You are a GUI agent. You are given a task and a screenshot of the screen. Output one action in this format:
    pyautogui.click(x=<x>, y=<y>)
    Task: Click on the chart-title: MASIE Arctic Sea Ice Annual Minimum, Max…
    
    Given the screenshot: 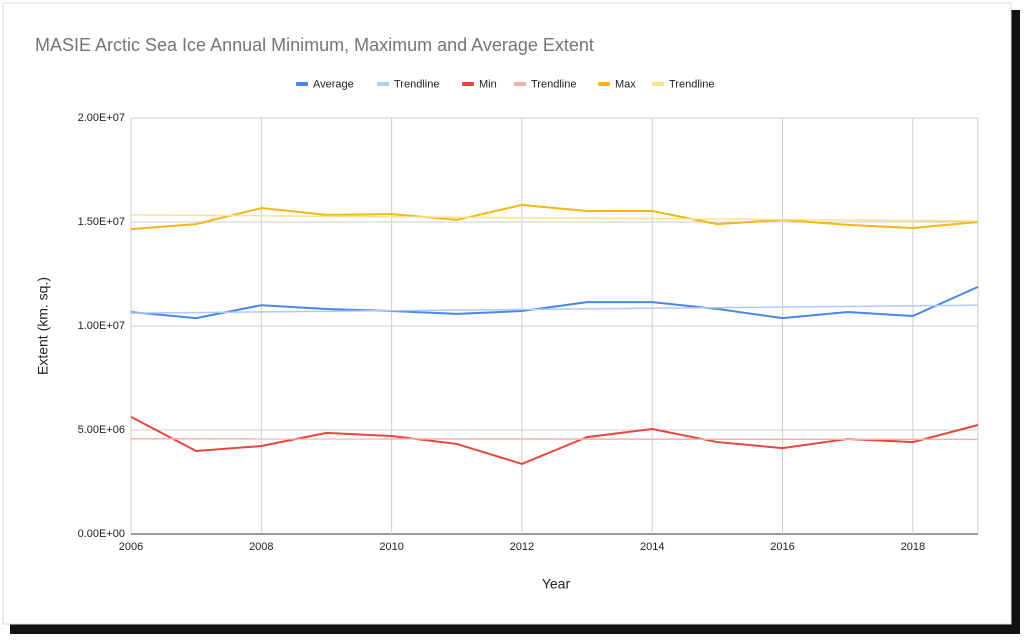 What is the action you would take?
    pyautogui.click(x=314, y=45)
    